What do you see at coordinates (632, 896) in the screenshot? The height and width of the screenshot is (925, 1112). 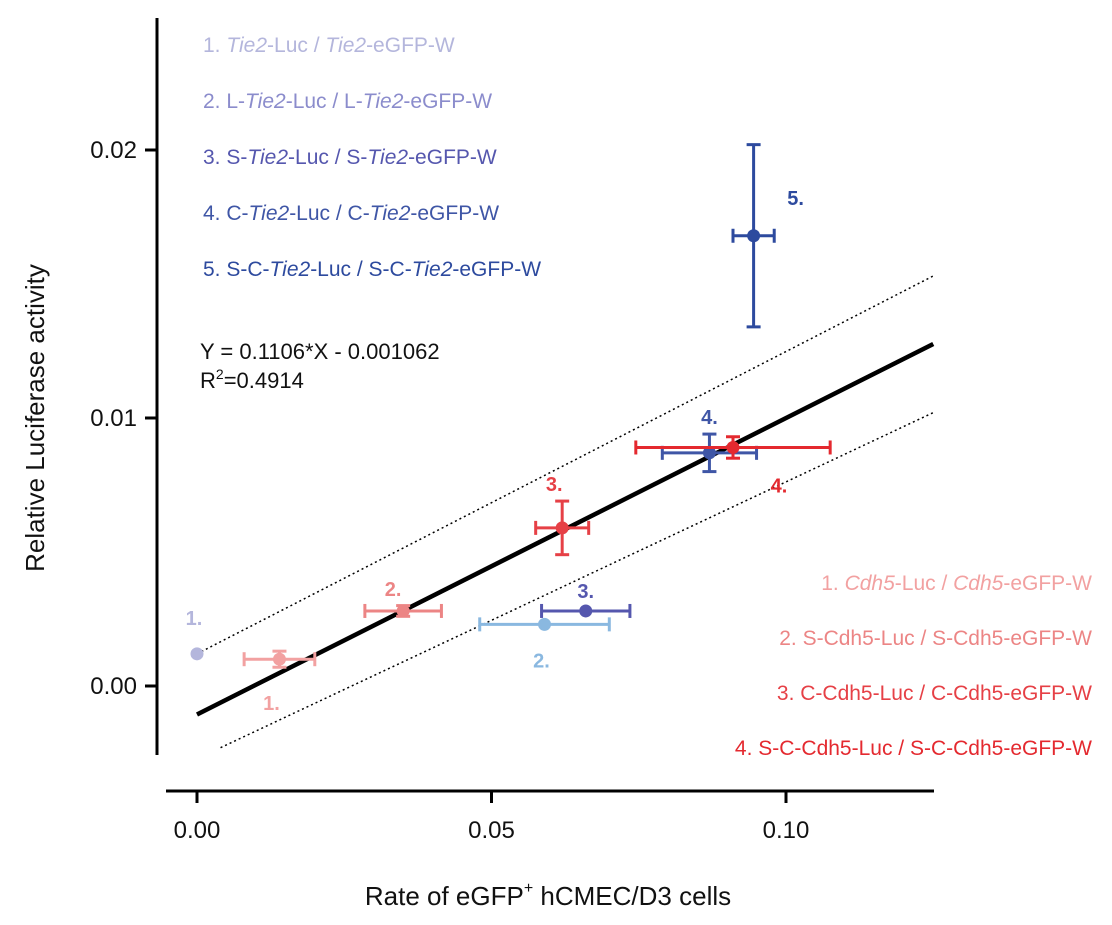 I see `x-axis-title-rest: hCMEC/D3 cells` at bounding box center [632, 896].